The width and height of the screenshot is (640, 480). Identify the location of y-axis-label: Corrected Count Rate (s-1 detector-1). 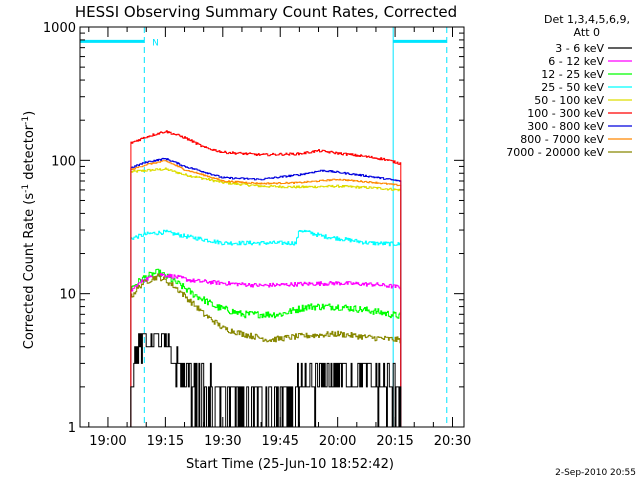
(29, 230).